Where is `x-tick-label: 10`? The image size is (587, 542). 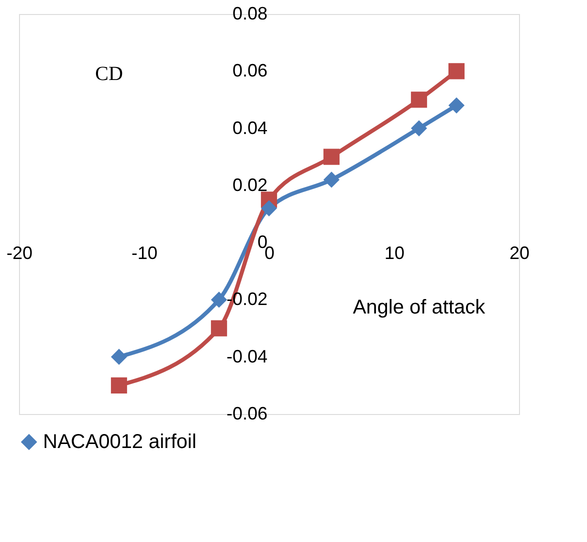 x-tick-label: 10 is located at coordinates (394, 253).